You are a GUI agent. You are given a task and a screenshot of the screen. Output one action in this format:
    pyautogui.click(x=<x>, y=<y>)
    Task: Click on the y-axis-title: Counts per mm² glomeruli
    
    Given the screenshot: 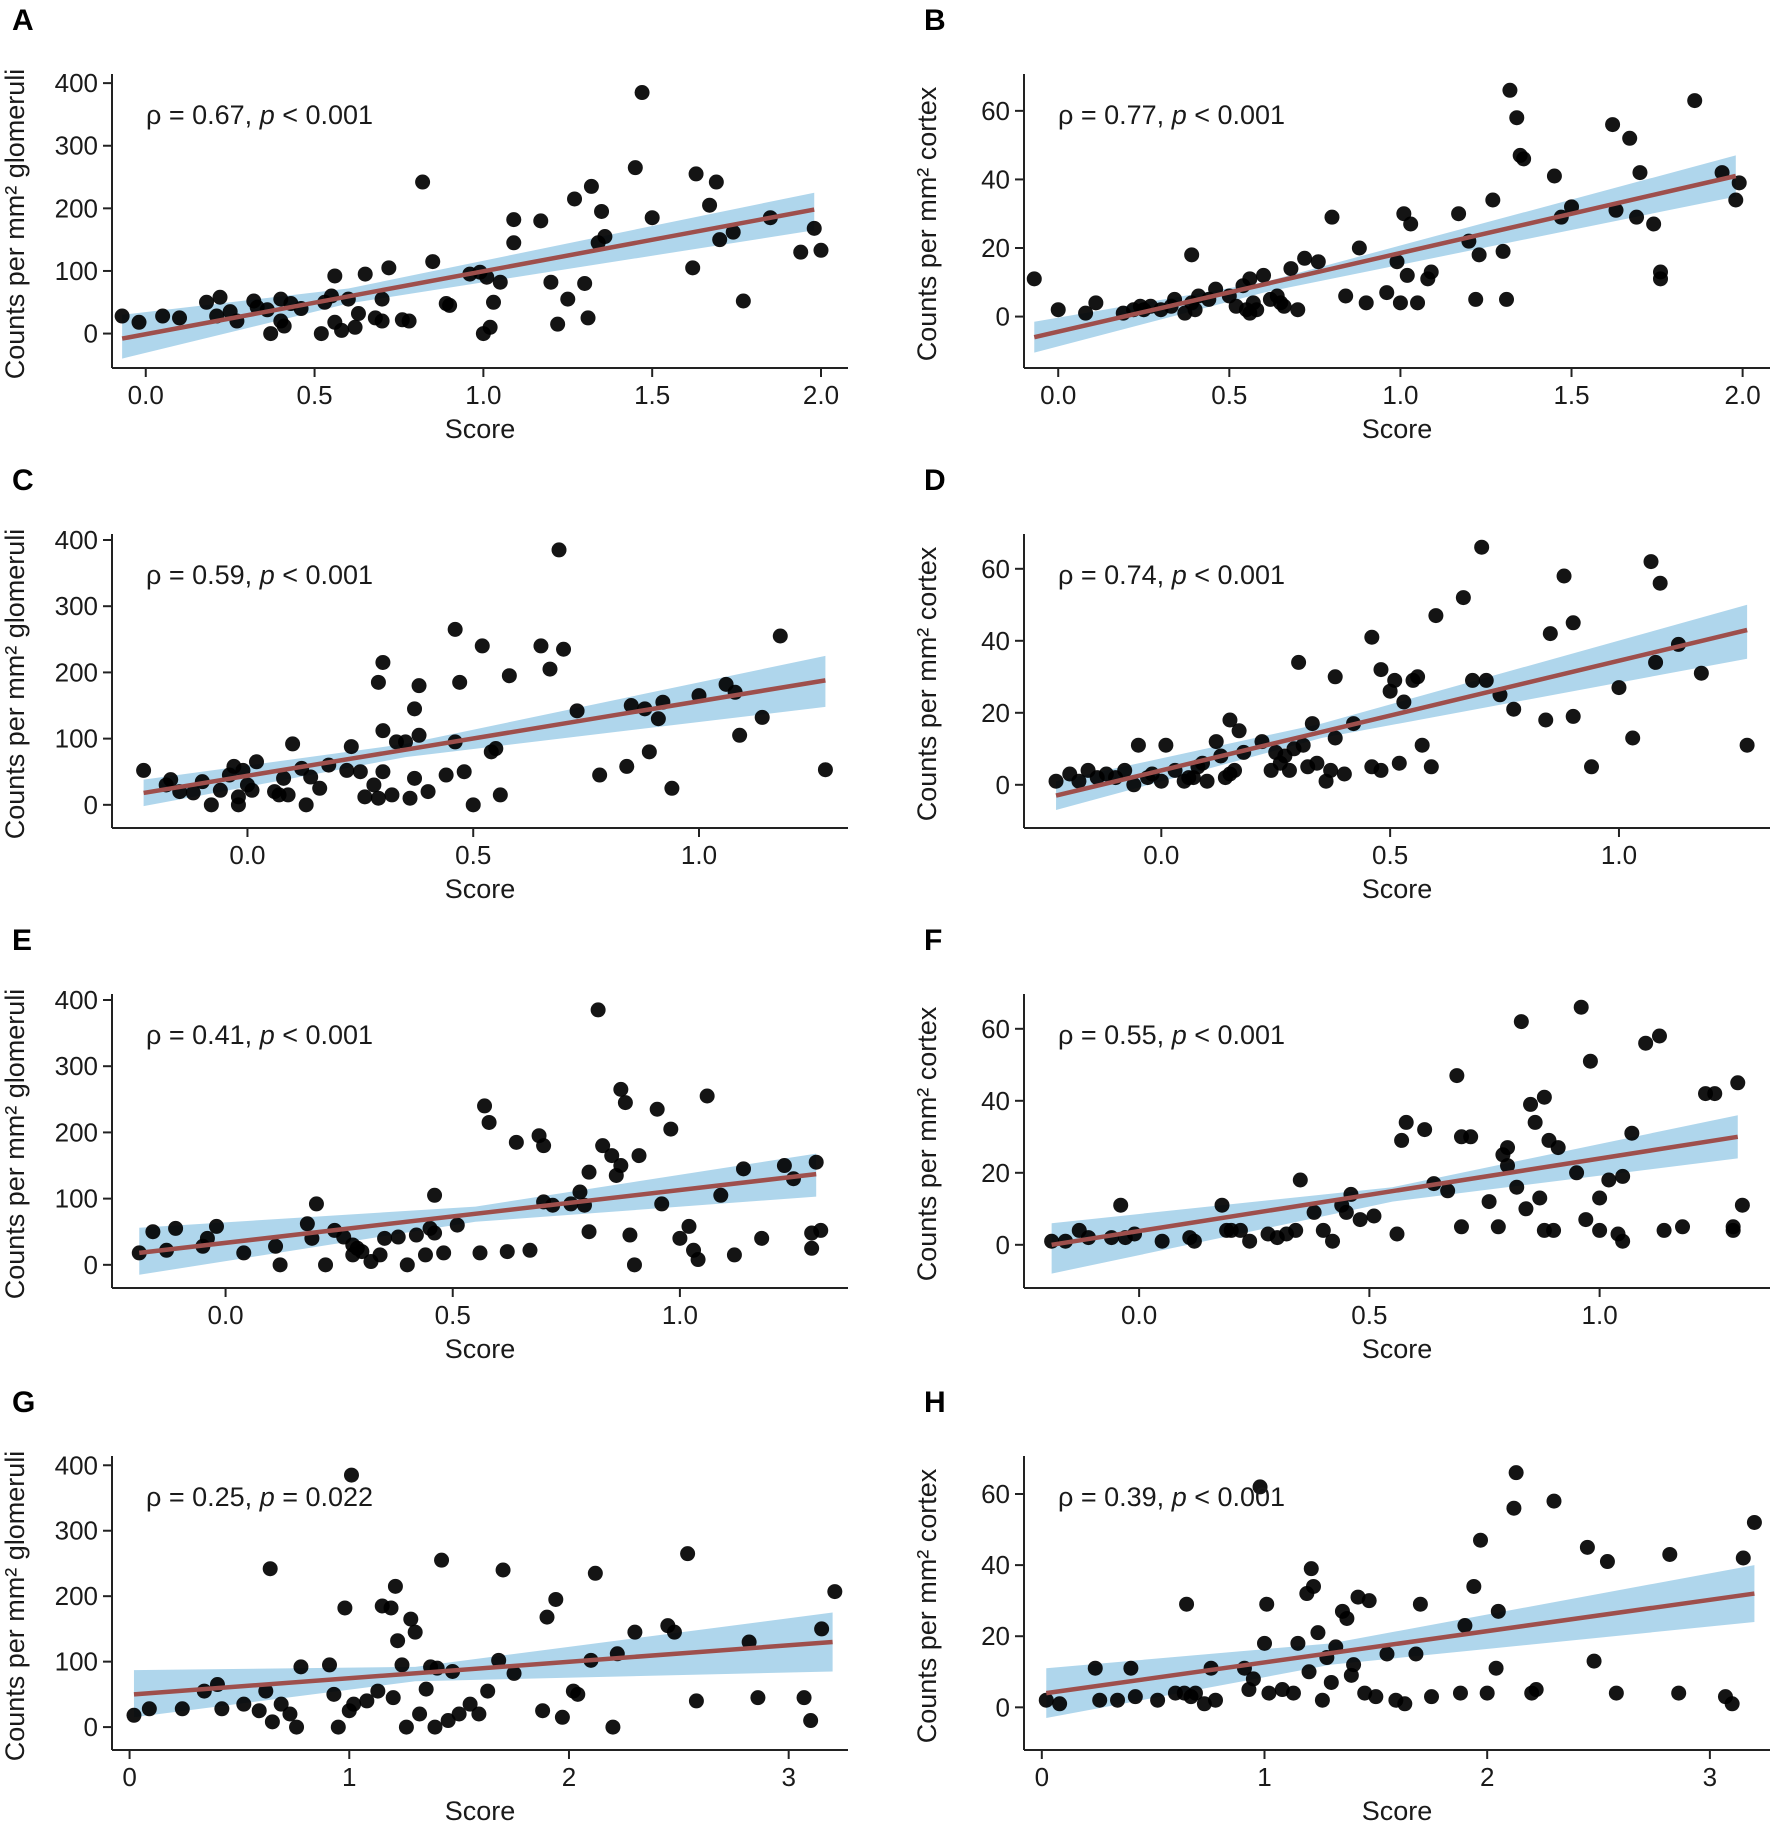 What is the action you would take?
    pyautogui.click(x=15, y=224)
    